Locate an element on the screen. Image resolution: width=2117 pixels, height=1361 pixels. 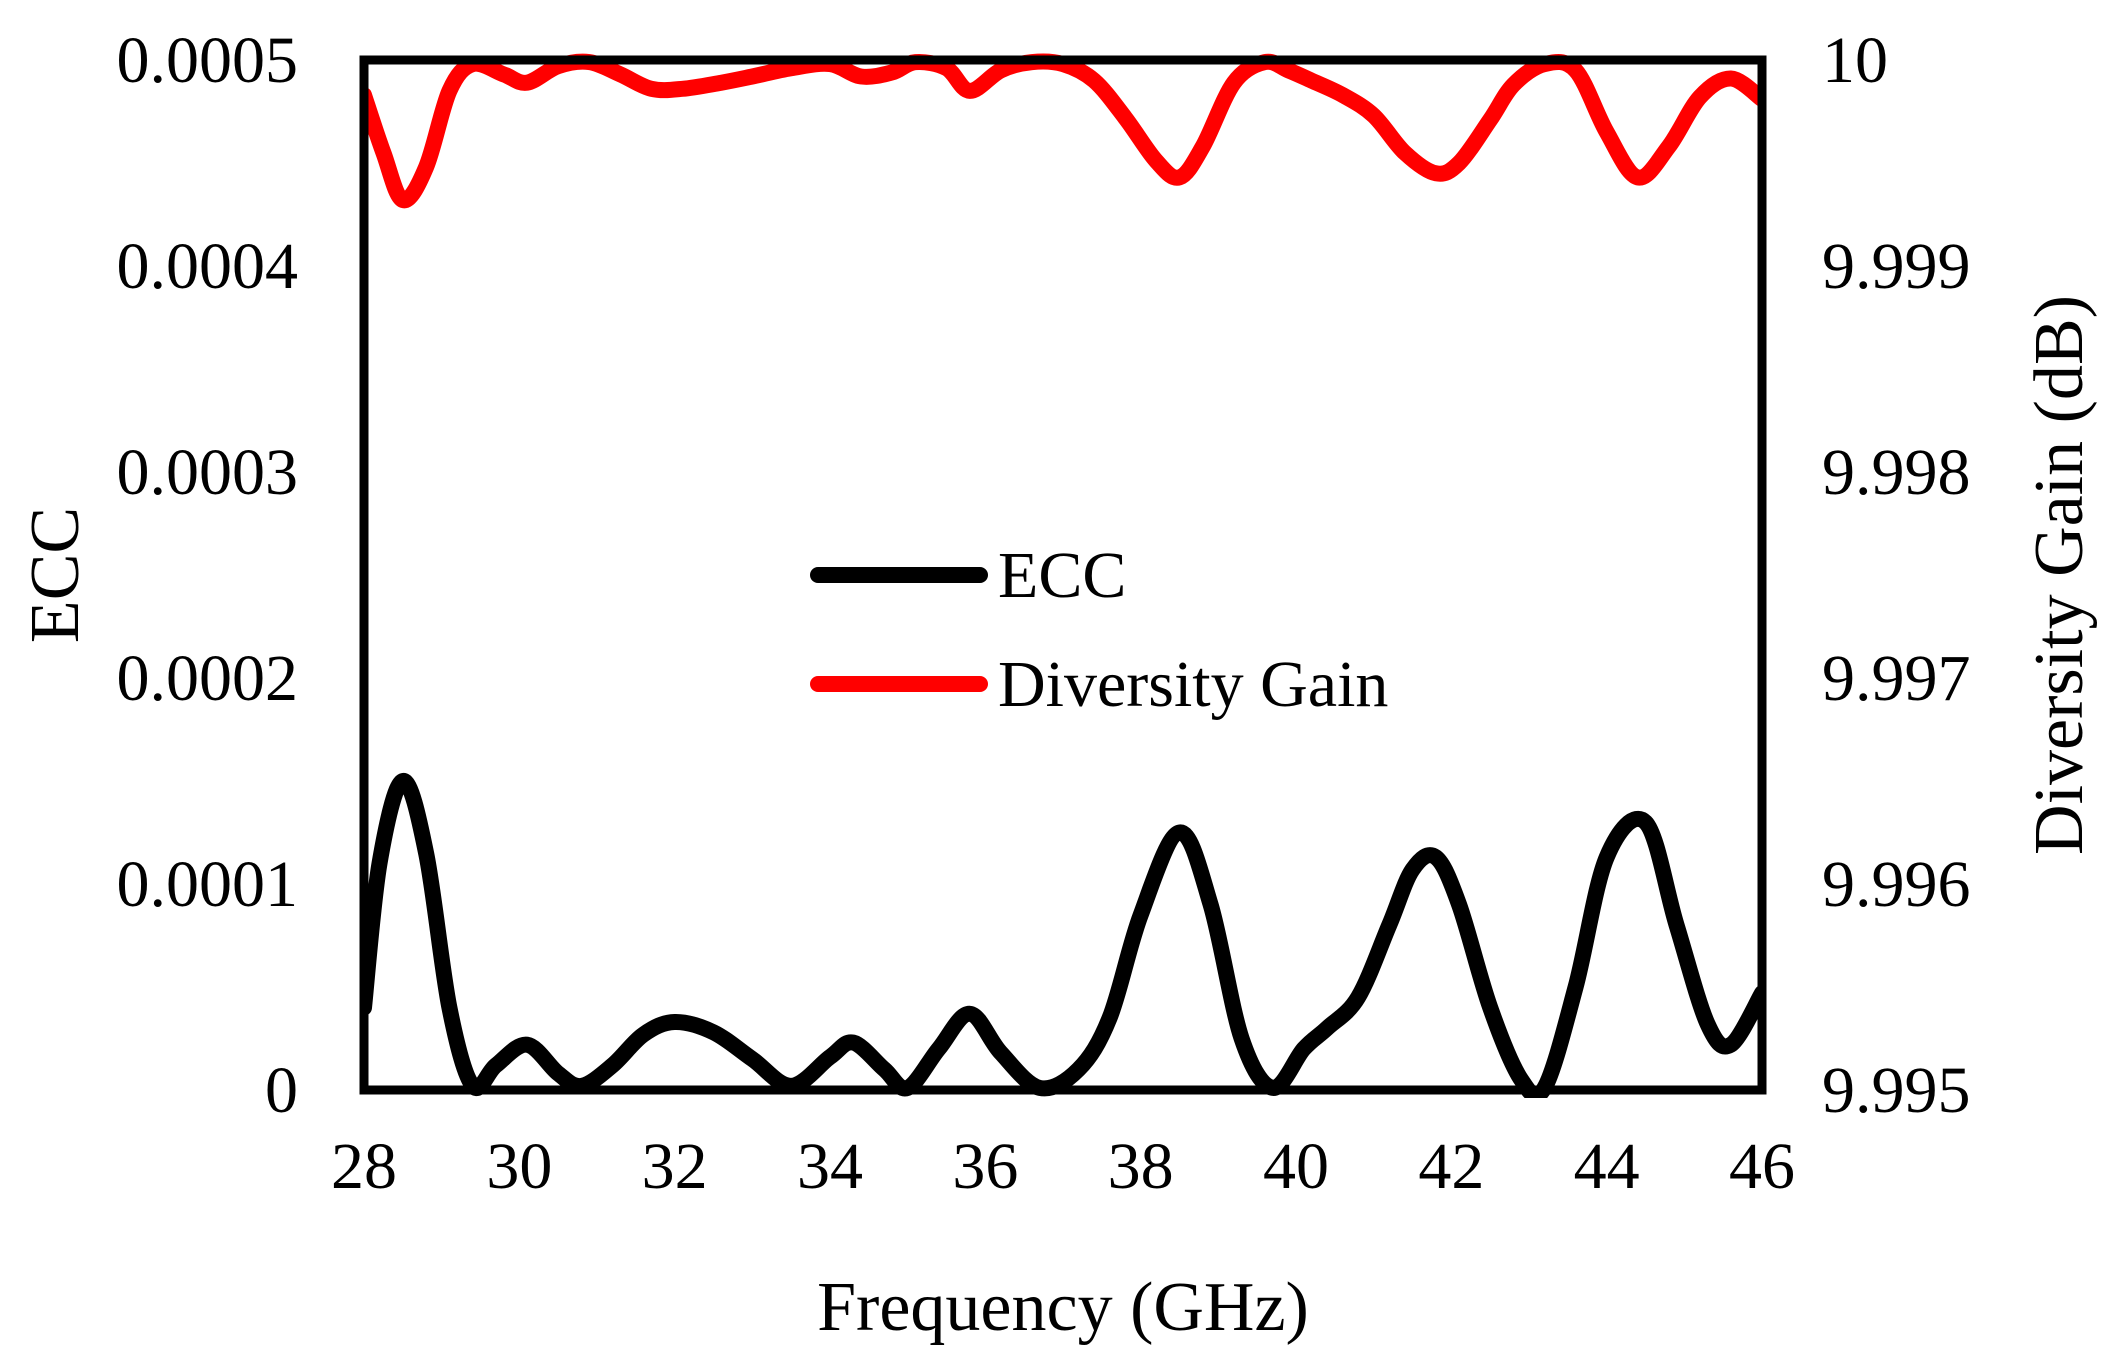
y-right-axis-title: Diversity Gain (dB) is located at coordinates (2059, 575).